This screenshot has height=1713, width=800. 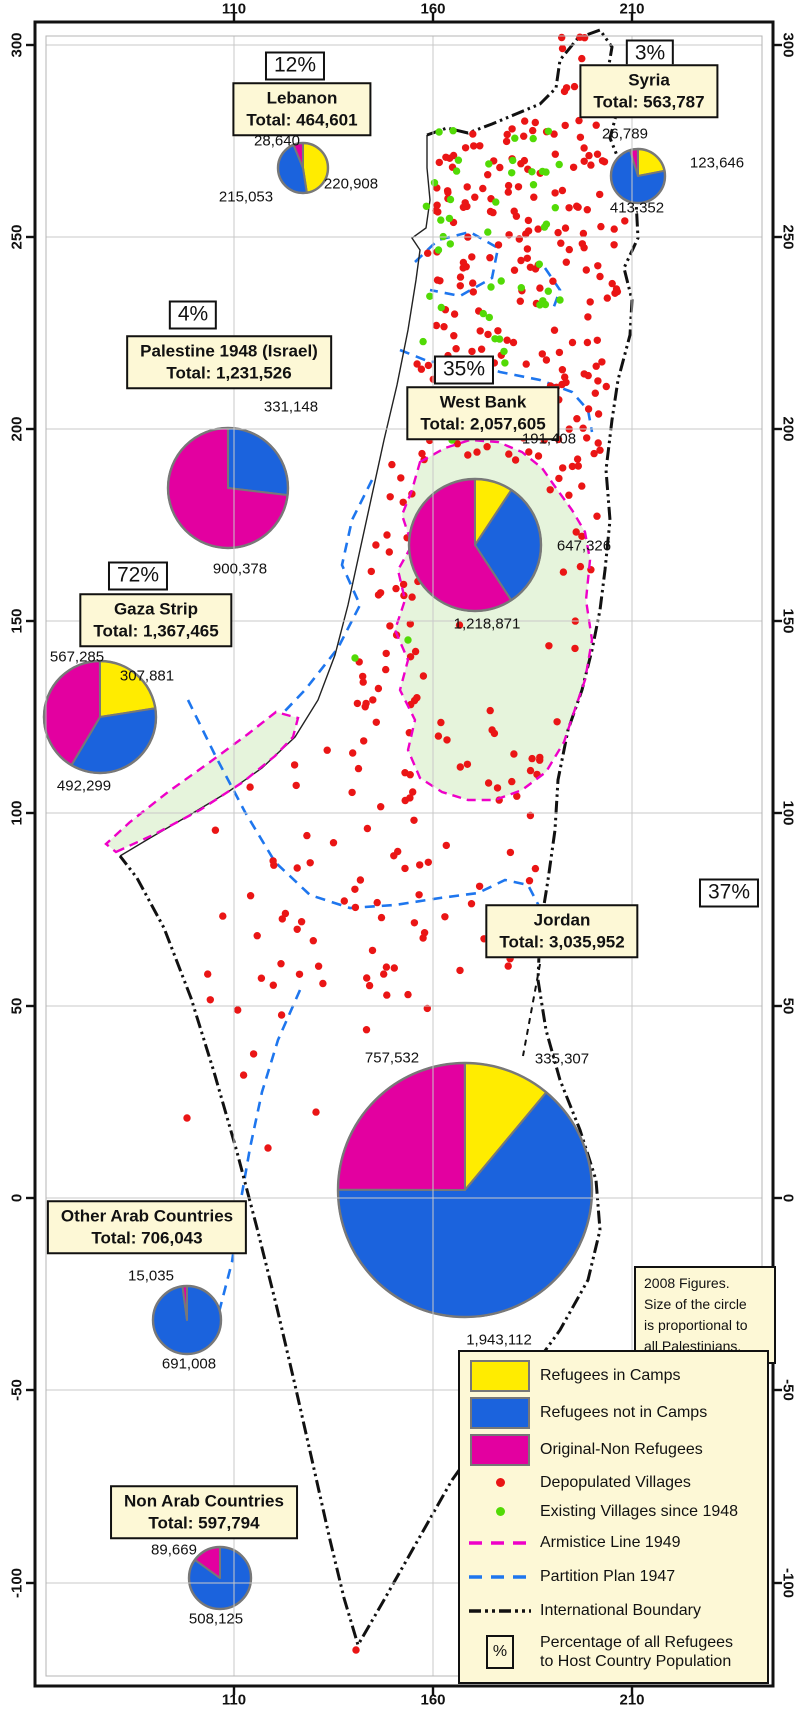 I want to click on lebanon-name: Lebanon, so click(x=302, y=98).